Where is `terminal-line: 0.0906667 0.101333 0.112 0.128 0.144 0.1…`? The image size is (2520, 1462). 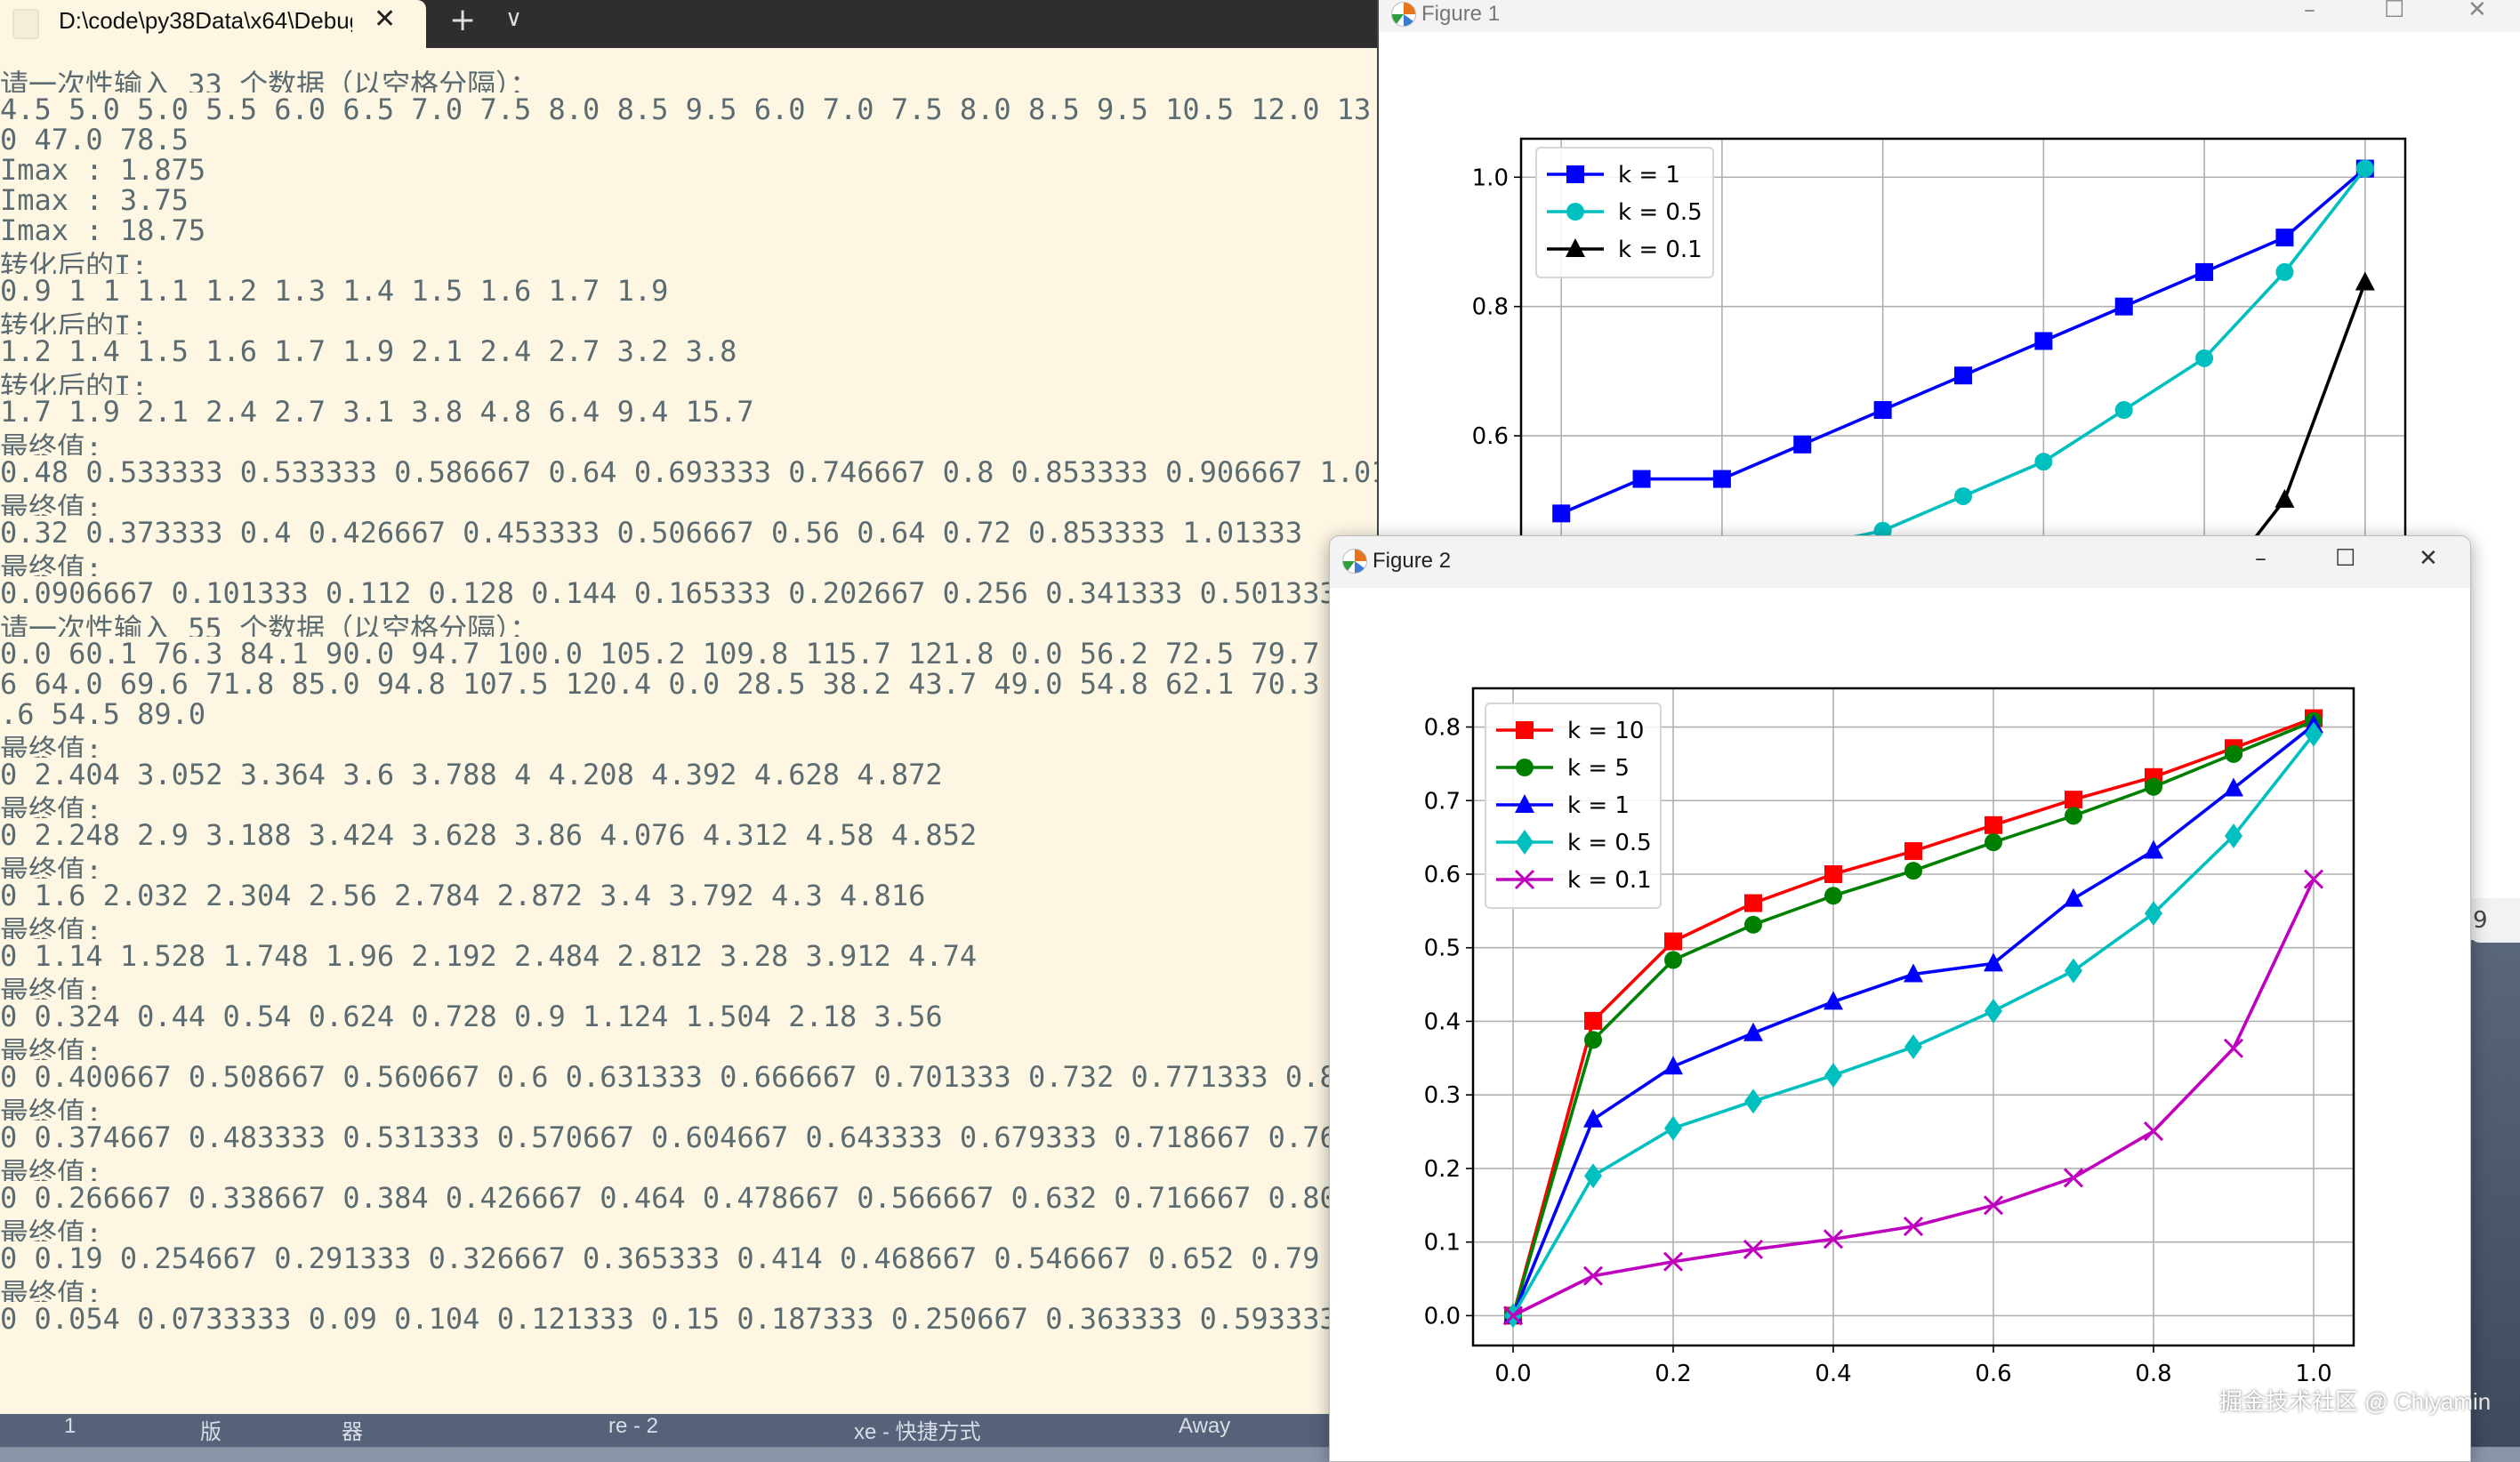 terminal-line: 0.0906667 0.101333 0.112 0.128 0.144 0.1… is located at coordinates (688, 591).